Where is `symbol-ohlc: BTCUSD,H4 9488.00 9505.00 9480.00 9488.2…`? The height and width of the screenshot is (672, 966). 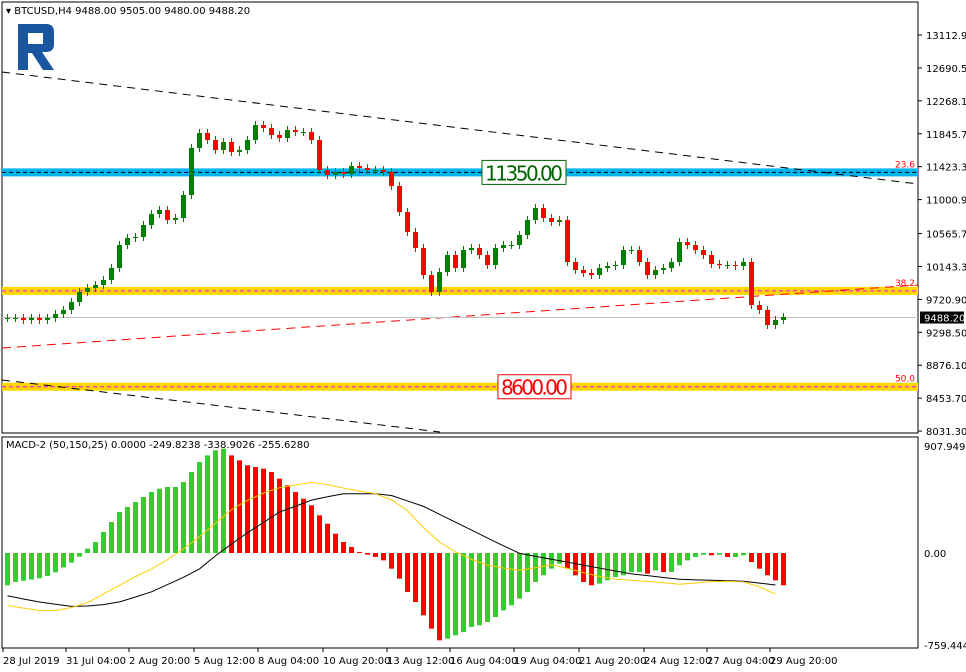
symbol-ohlc: BTCUSD,H4 9488.00 9505.00 9480.00 9488.2… is located at coordinates (132, 11).